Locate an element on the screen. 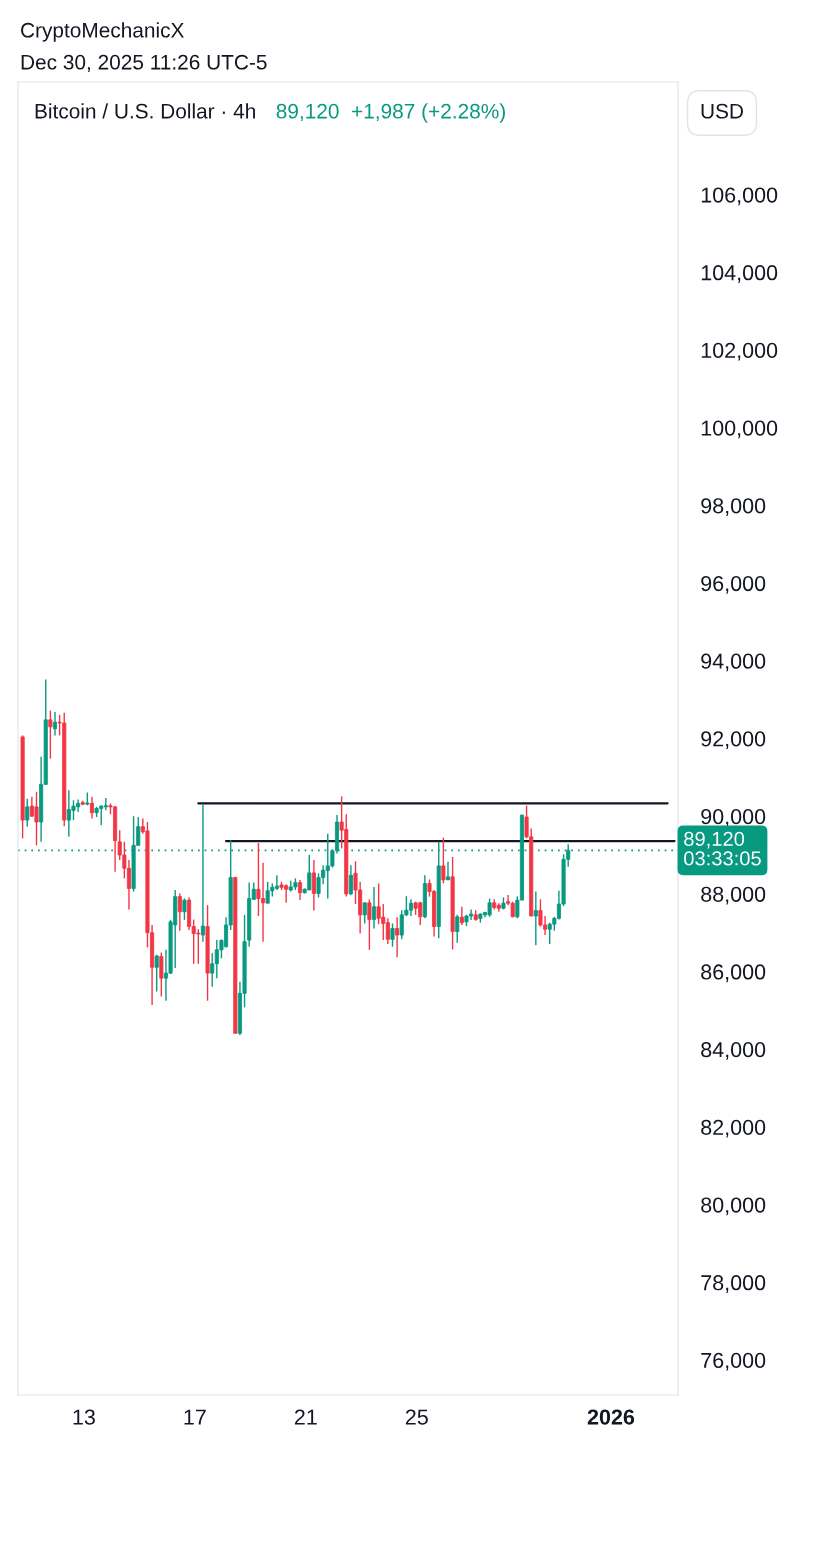 The image size is (828, 1550). text: Dec 30, 2025 11:26 UTC-5 is located at coordinates (144, 63).